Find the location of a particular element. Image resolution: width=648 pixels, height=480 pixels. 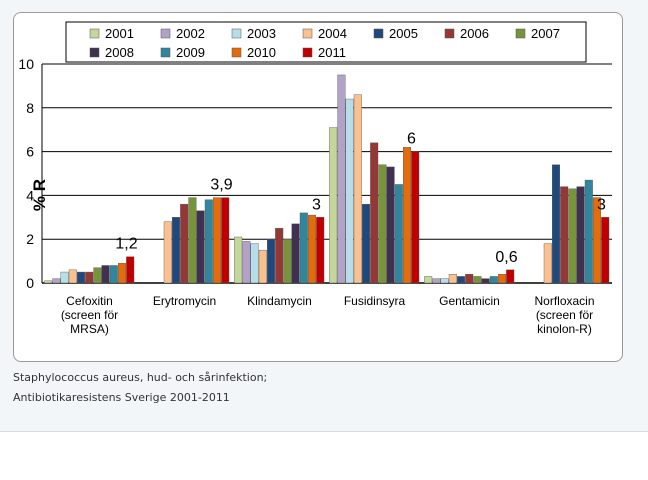

legend-swatch-2001 is located at coordinates (94, 33).